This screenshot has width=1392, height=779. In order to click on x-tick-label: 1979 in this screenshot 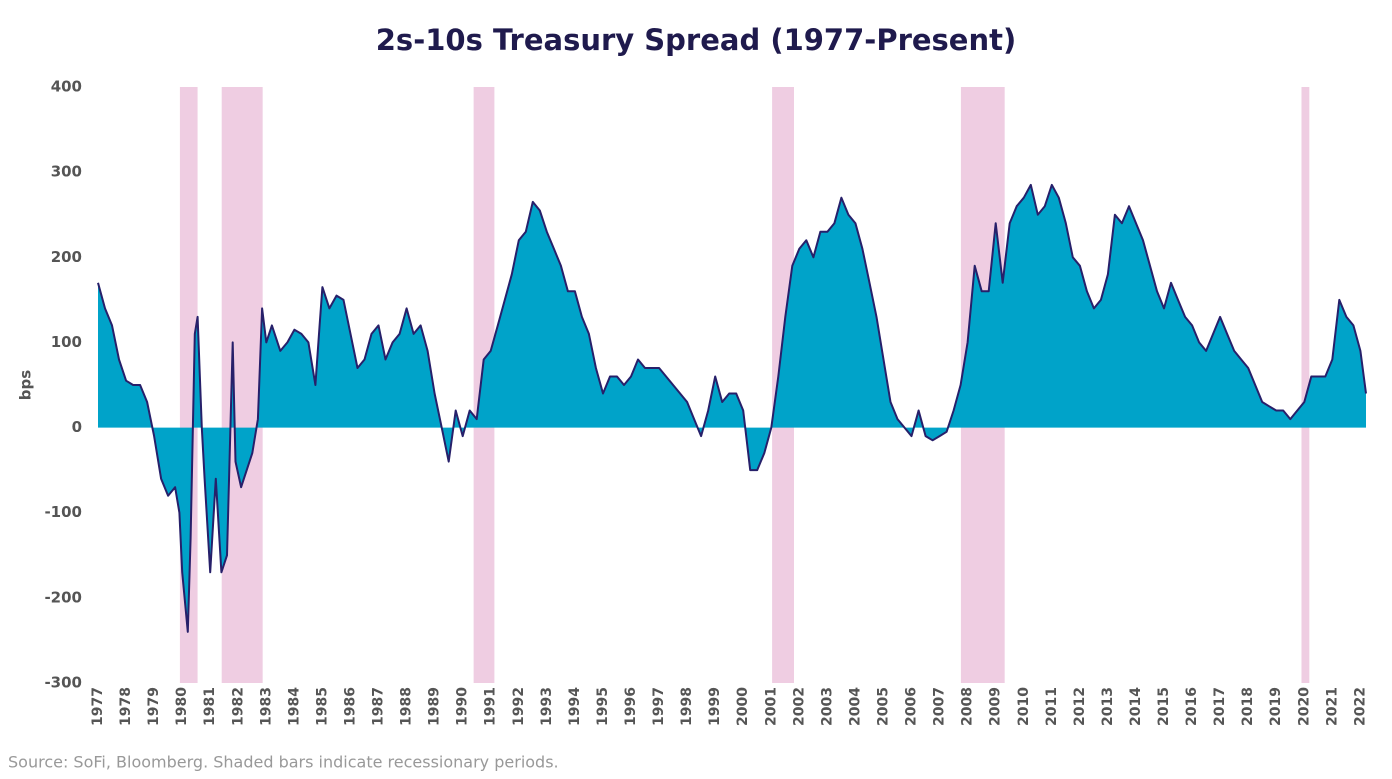, I will do `click(154, 706)`.